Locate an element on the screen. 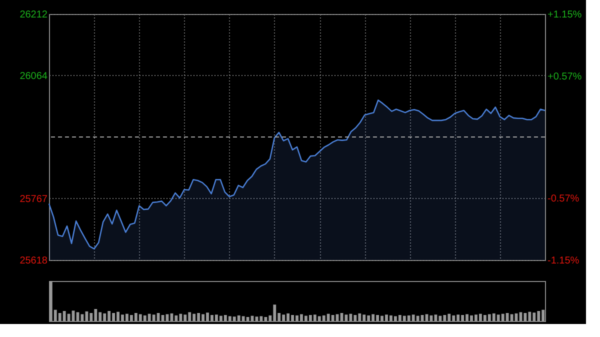 This screenshot has height=337, width=600. y2-tick-label: -0.57% is located at coordinates (564, 198).